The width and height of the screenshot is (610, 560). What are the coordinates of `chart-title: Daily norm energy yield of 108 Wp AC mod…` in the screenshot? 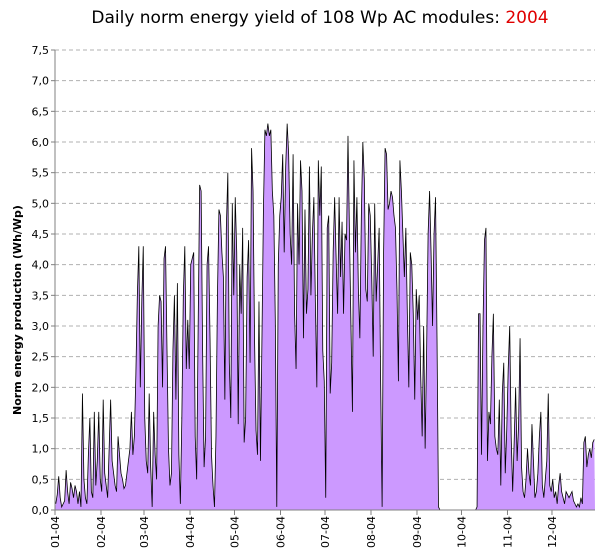 It's located at (305, 18).